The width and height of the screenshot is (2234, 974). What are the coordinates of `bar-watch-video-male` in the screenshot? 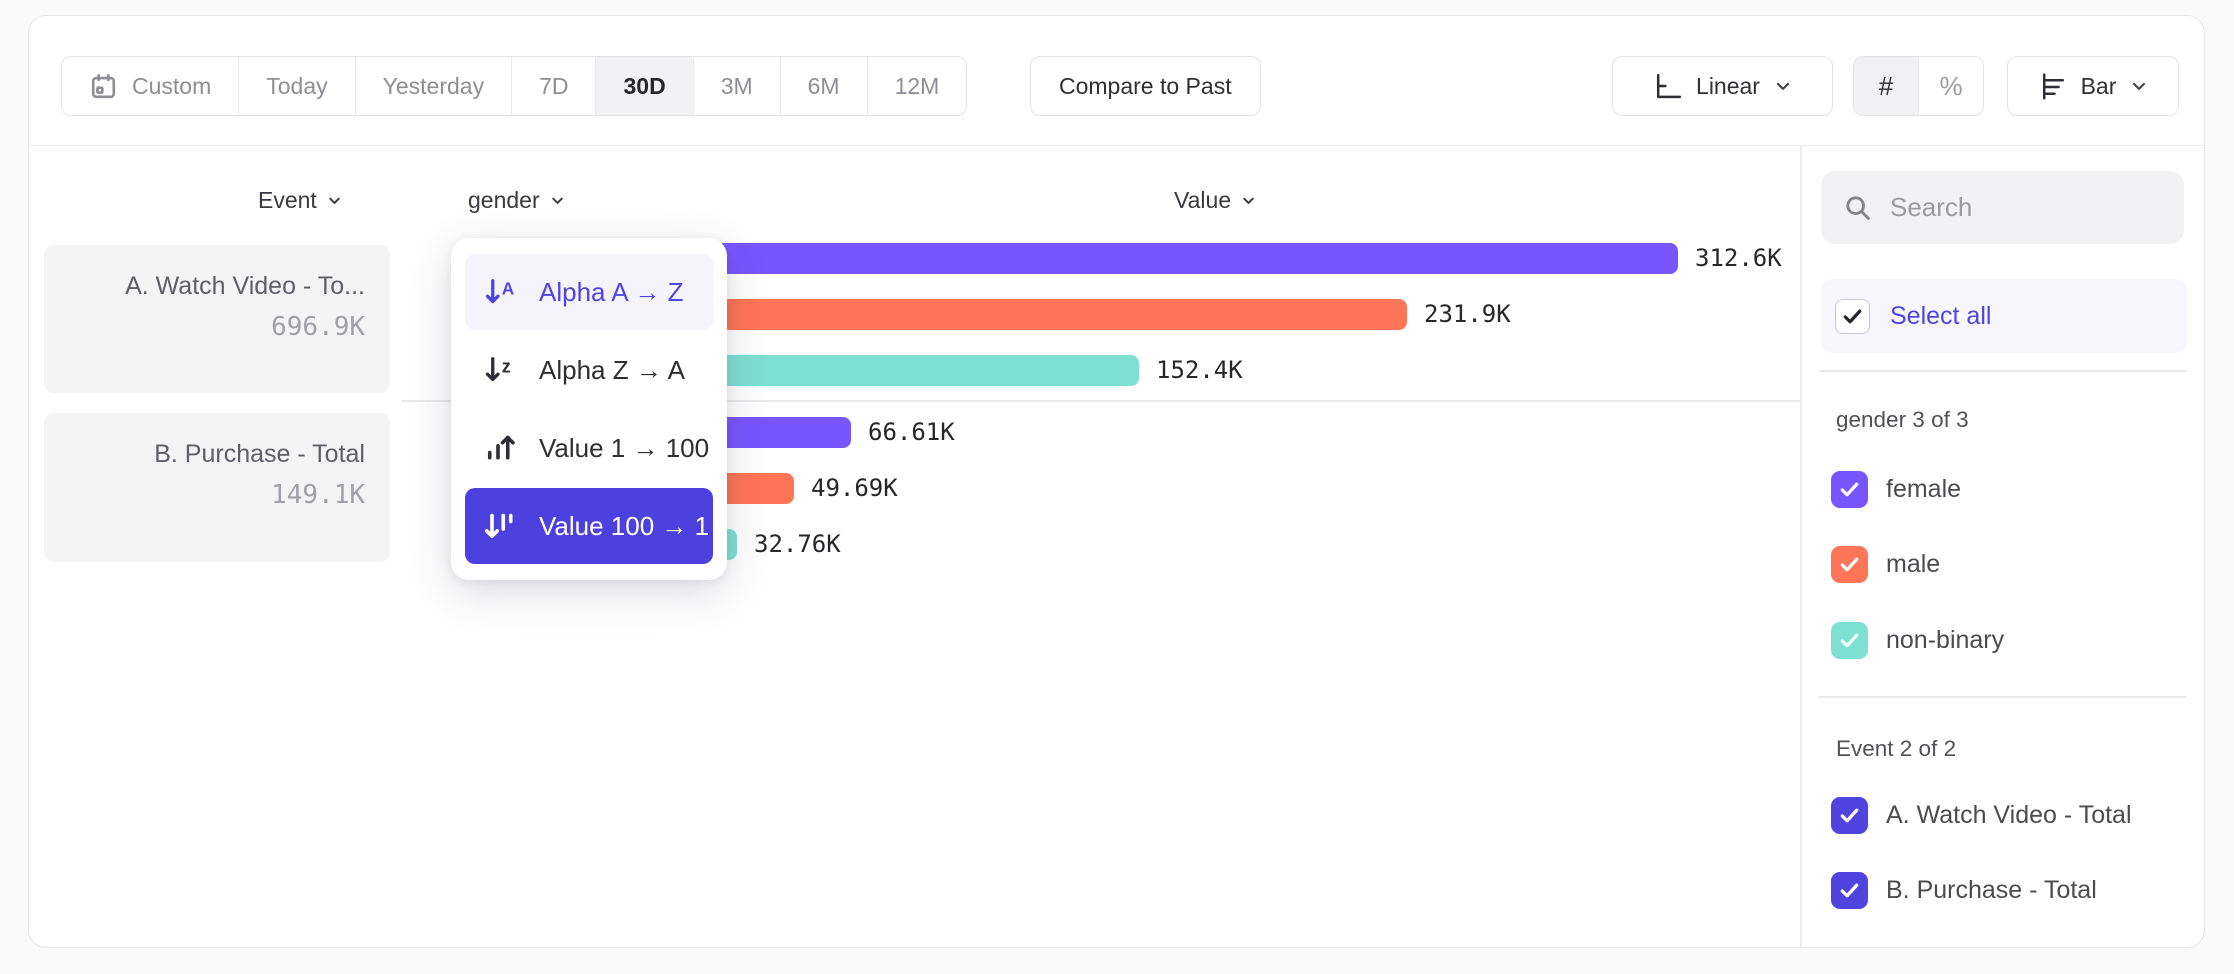 It's located at (1017, 314).